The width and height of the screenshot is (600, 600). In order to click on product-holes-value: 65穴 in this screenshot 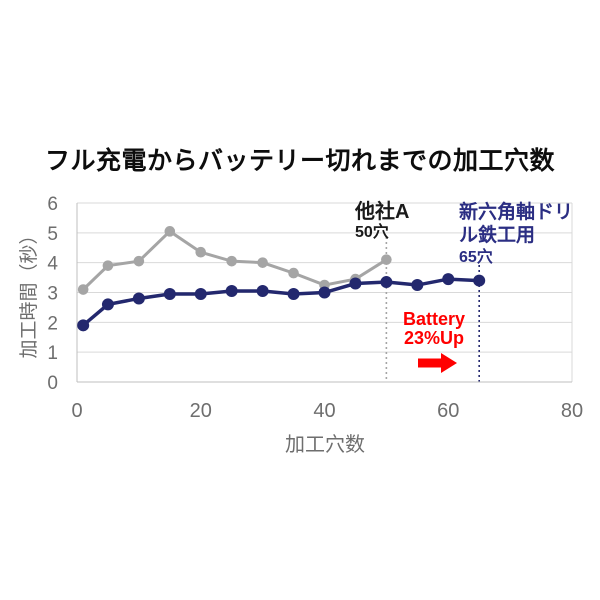, I will do `click(476, 257)`.